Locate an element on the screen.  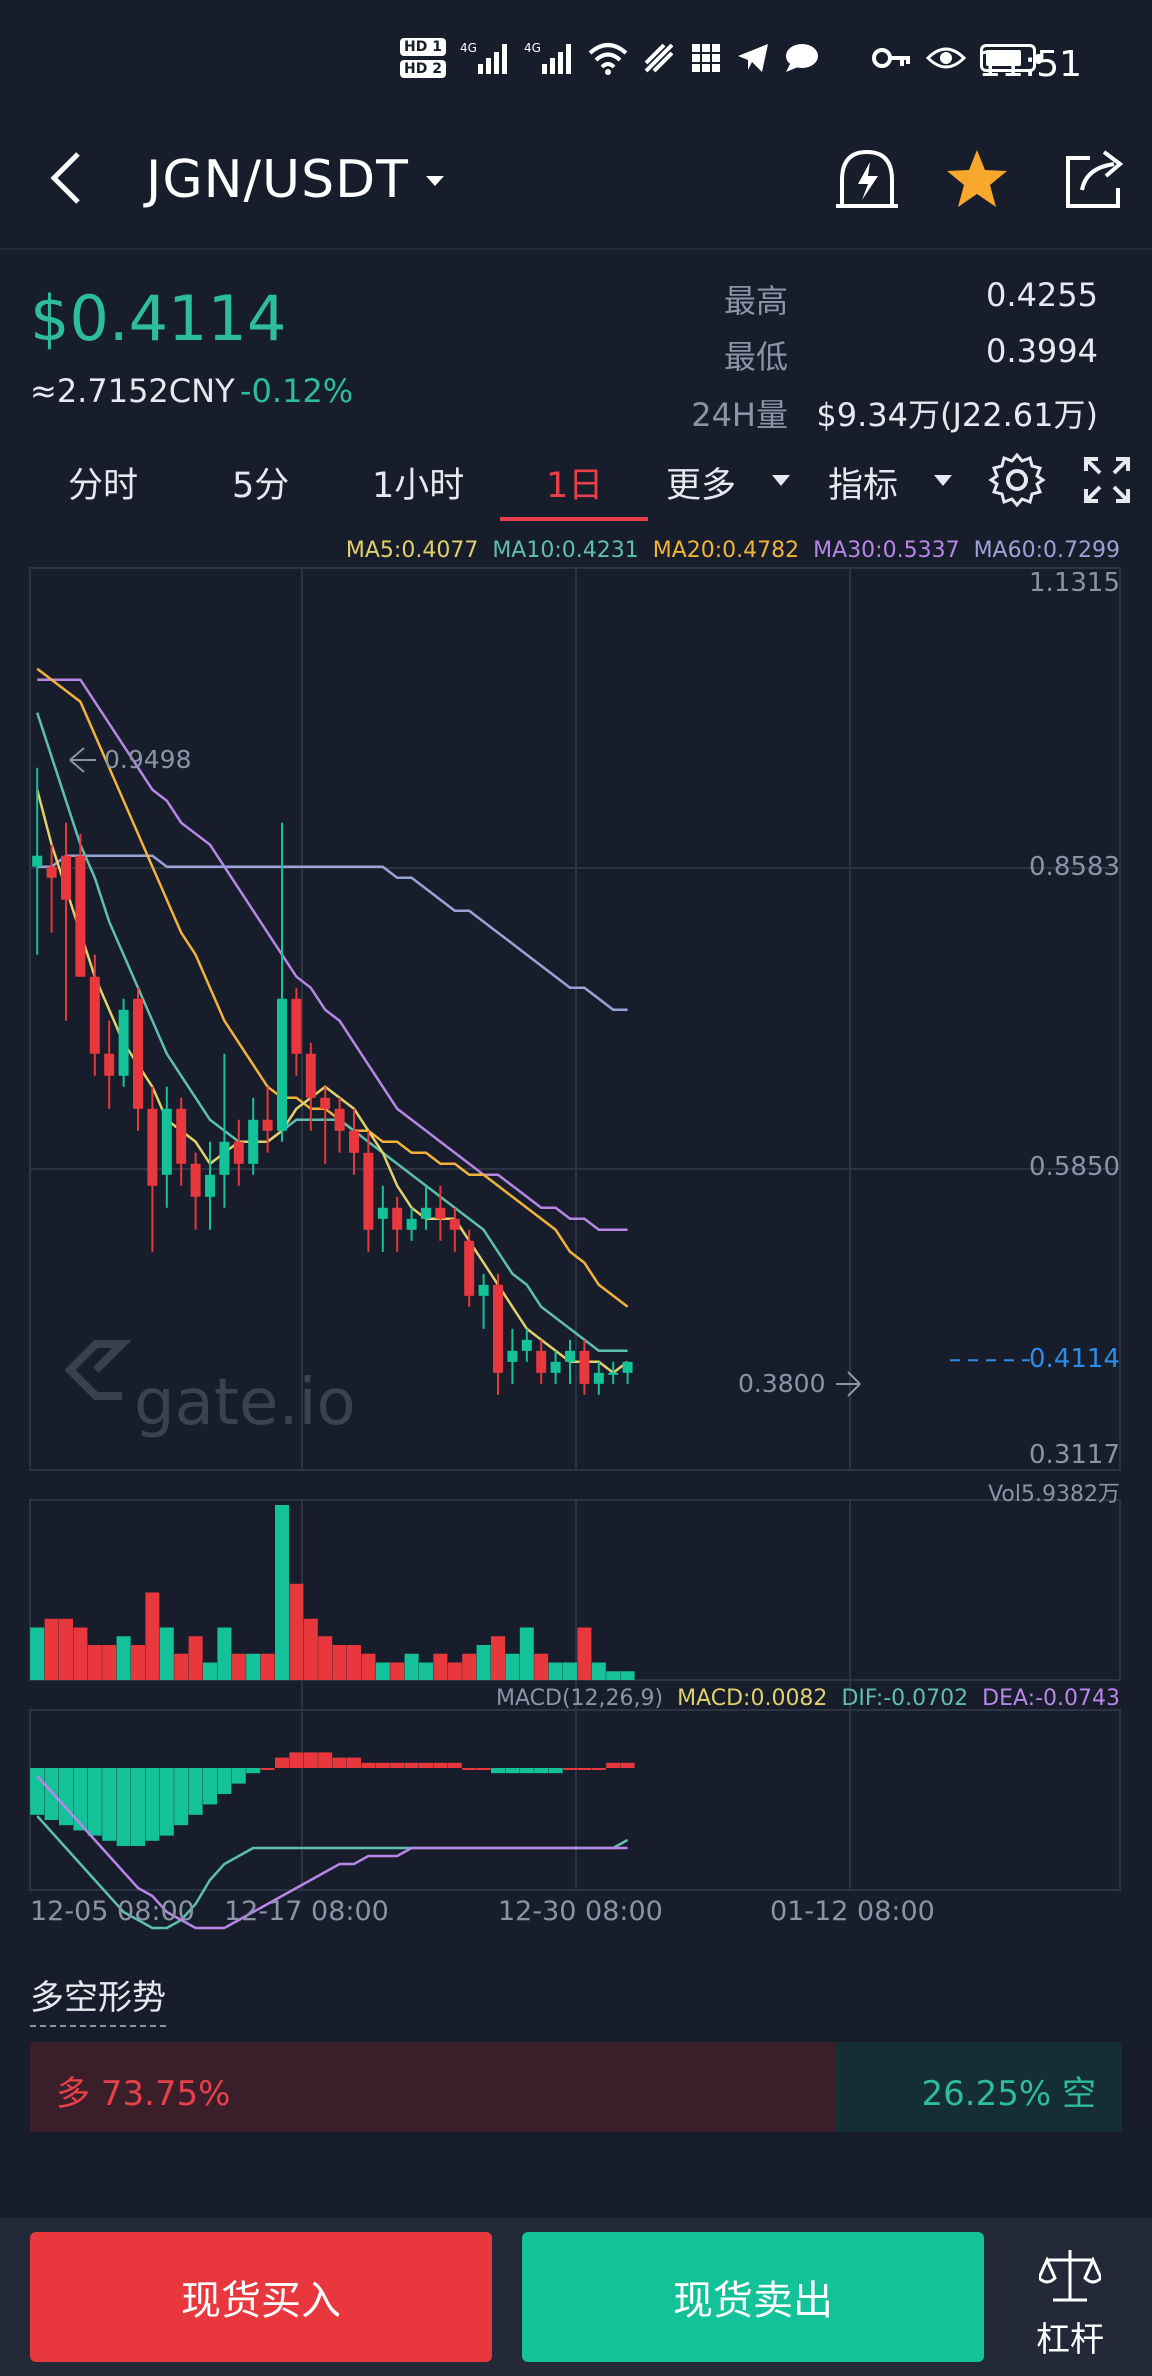
price-alert-icon is located at coordinates (867, 179).